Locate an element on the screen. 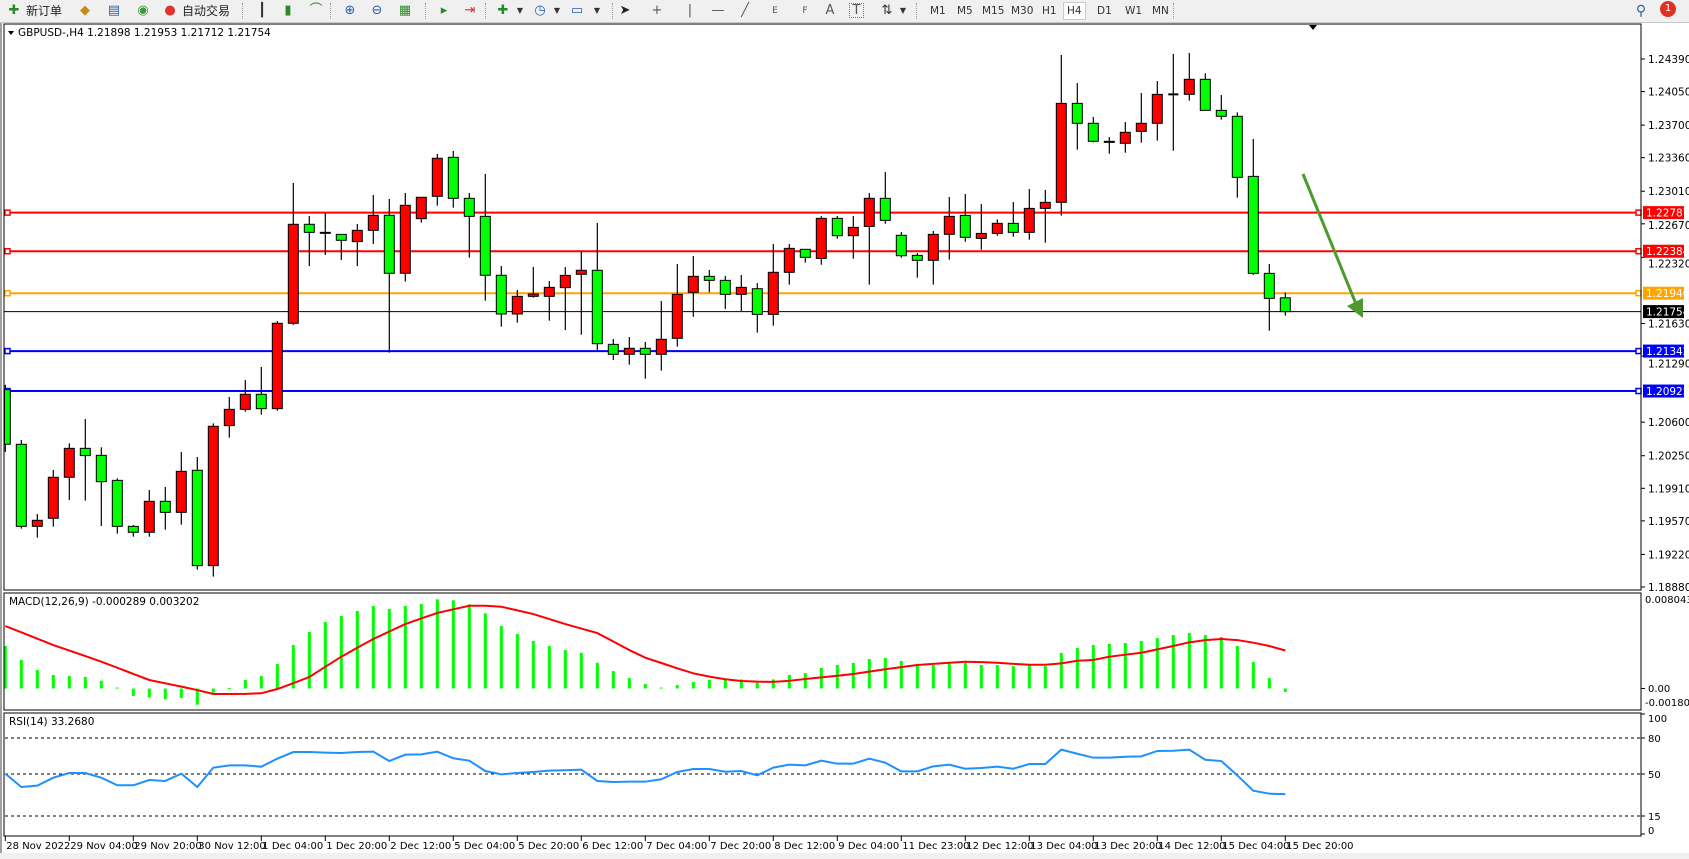 Image resolution: width=1689 pixels, height=859 pixels. timeframe-w1: W1 is located at coordinates (1134, 11).